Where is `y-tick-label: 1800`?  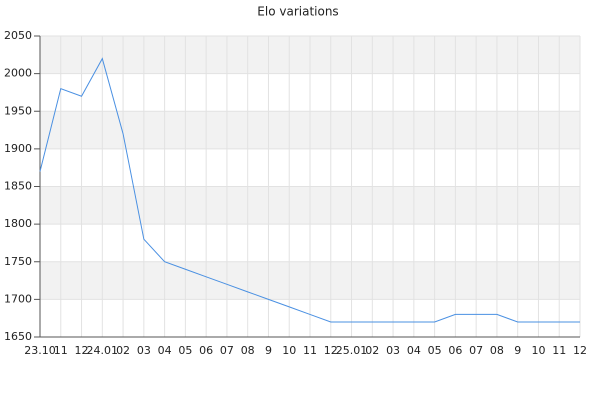
y-tick-label: 1800 is located at coordinates (18, 223).